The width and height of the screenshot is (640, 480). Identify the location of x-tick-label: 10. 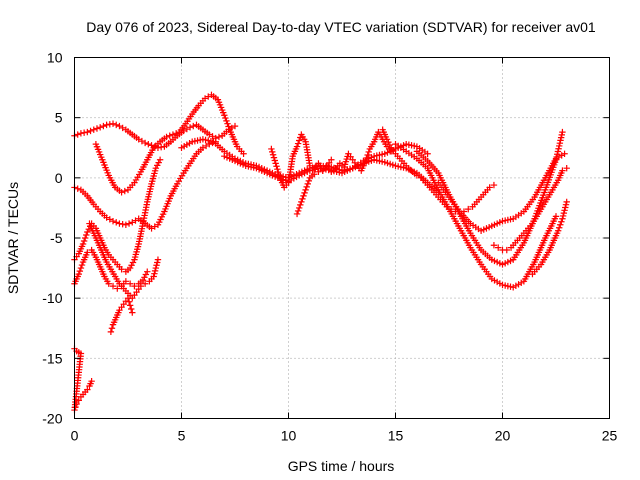
(289, 436).